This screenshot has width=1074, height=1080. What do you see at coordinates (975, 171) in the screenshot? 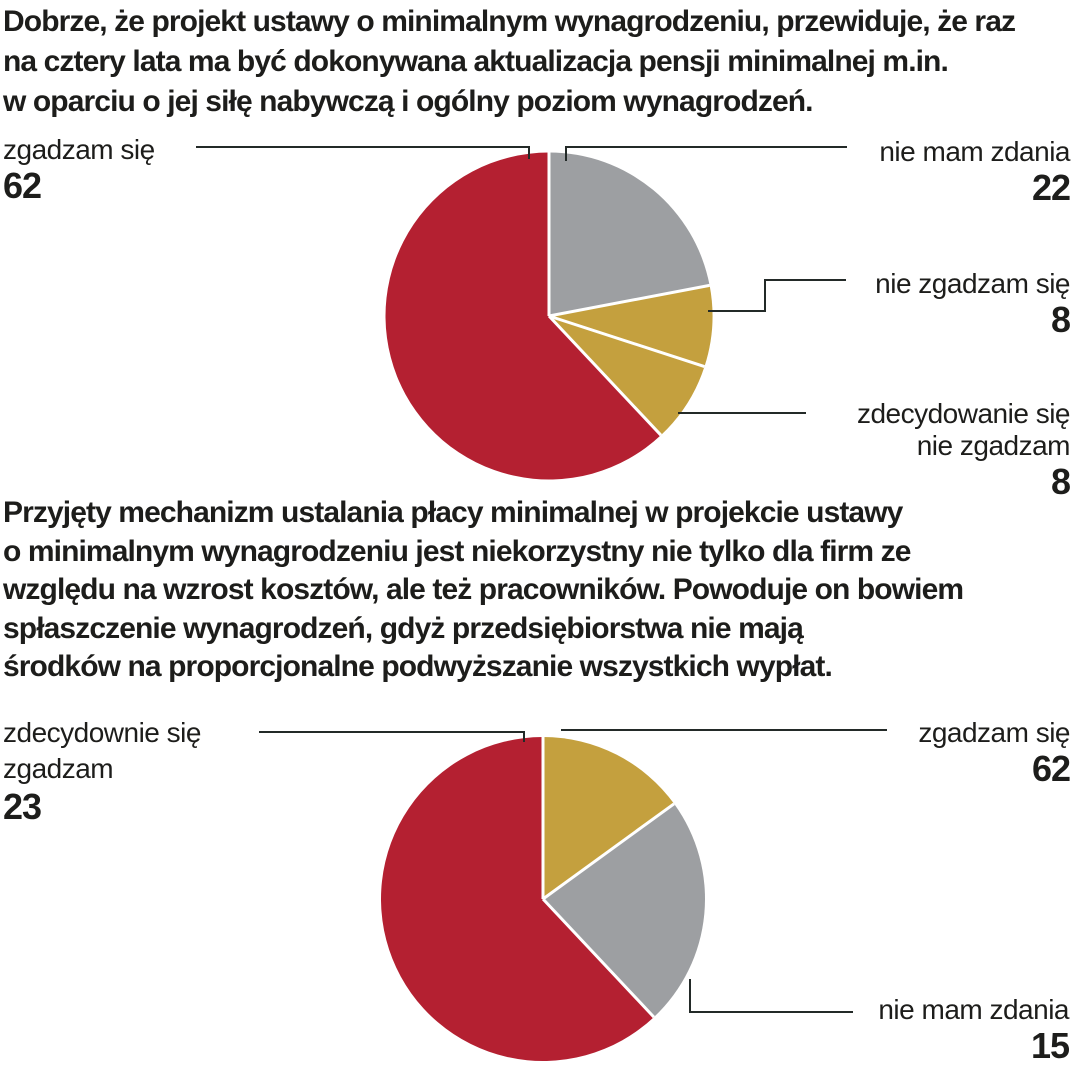
I see `callout-pie1-nie-mam-zdania: nie mam zdania 22` at bounding box center [975, 171].